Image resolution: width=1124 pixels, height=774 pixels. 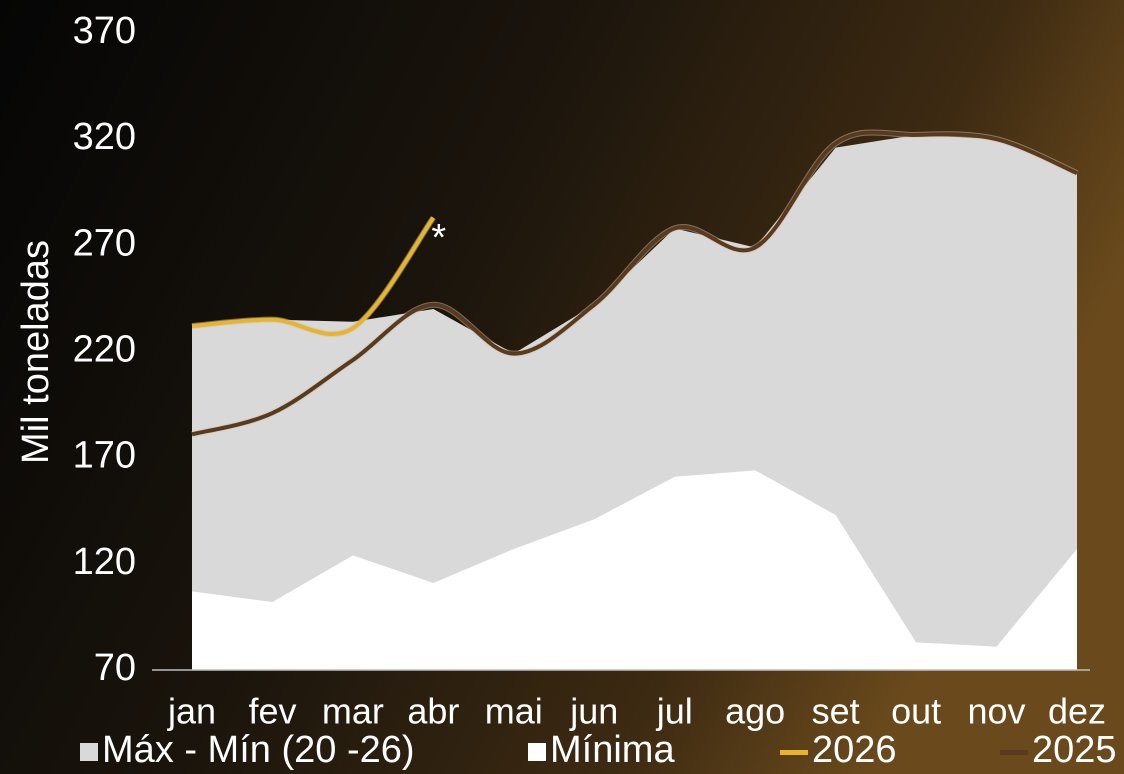 I want to click on x-tick-label: nov, so click(x=997, y=711).